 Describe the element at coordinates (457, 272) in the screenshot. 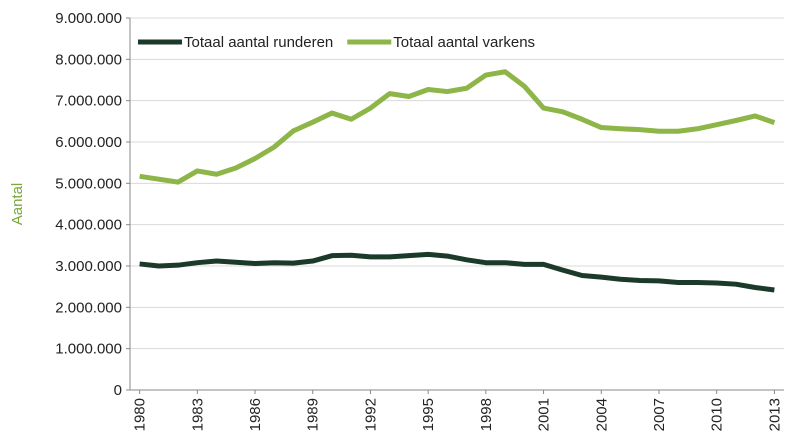

I see `series-line` at that location.